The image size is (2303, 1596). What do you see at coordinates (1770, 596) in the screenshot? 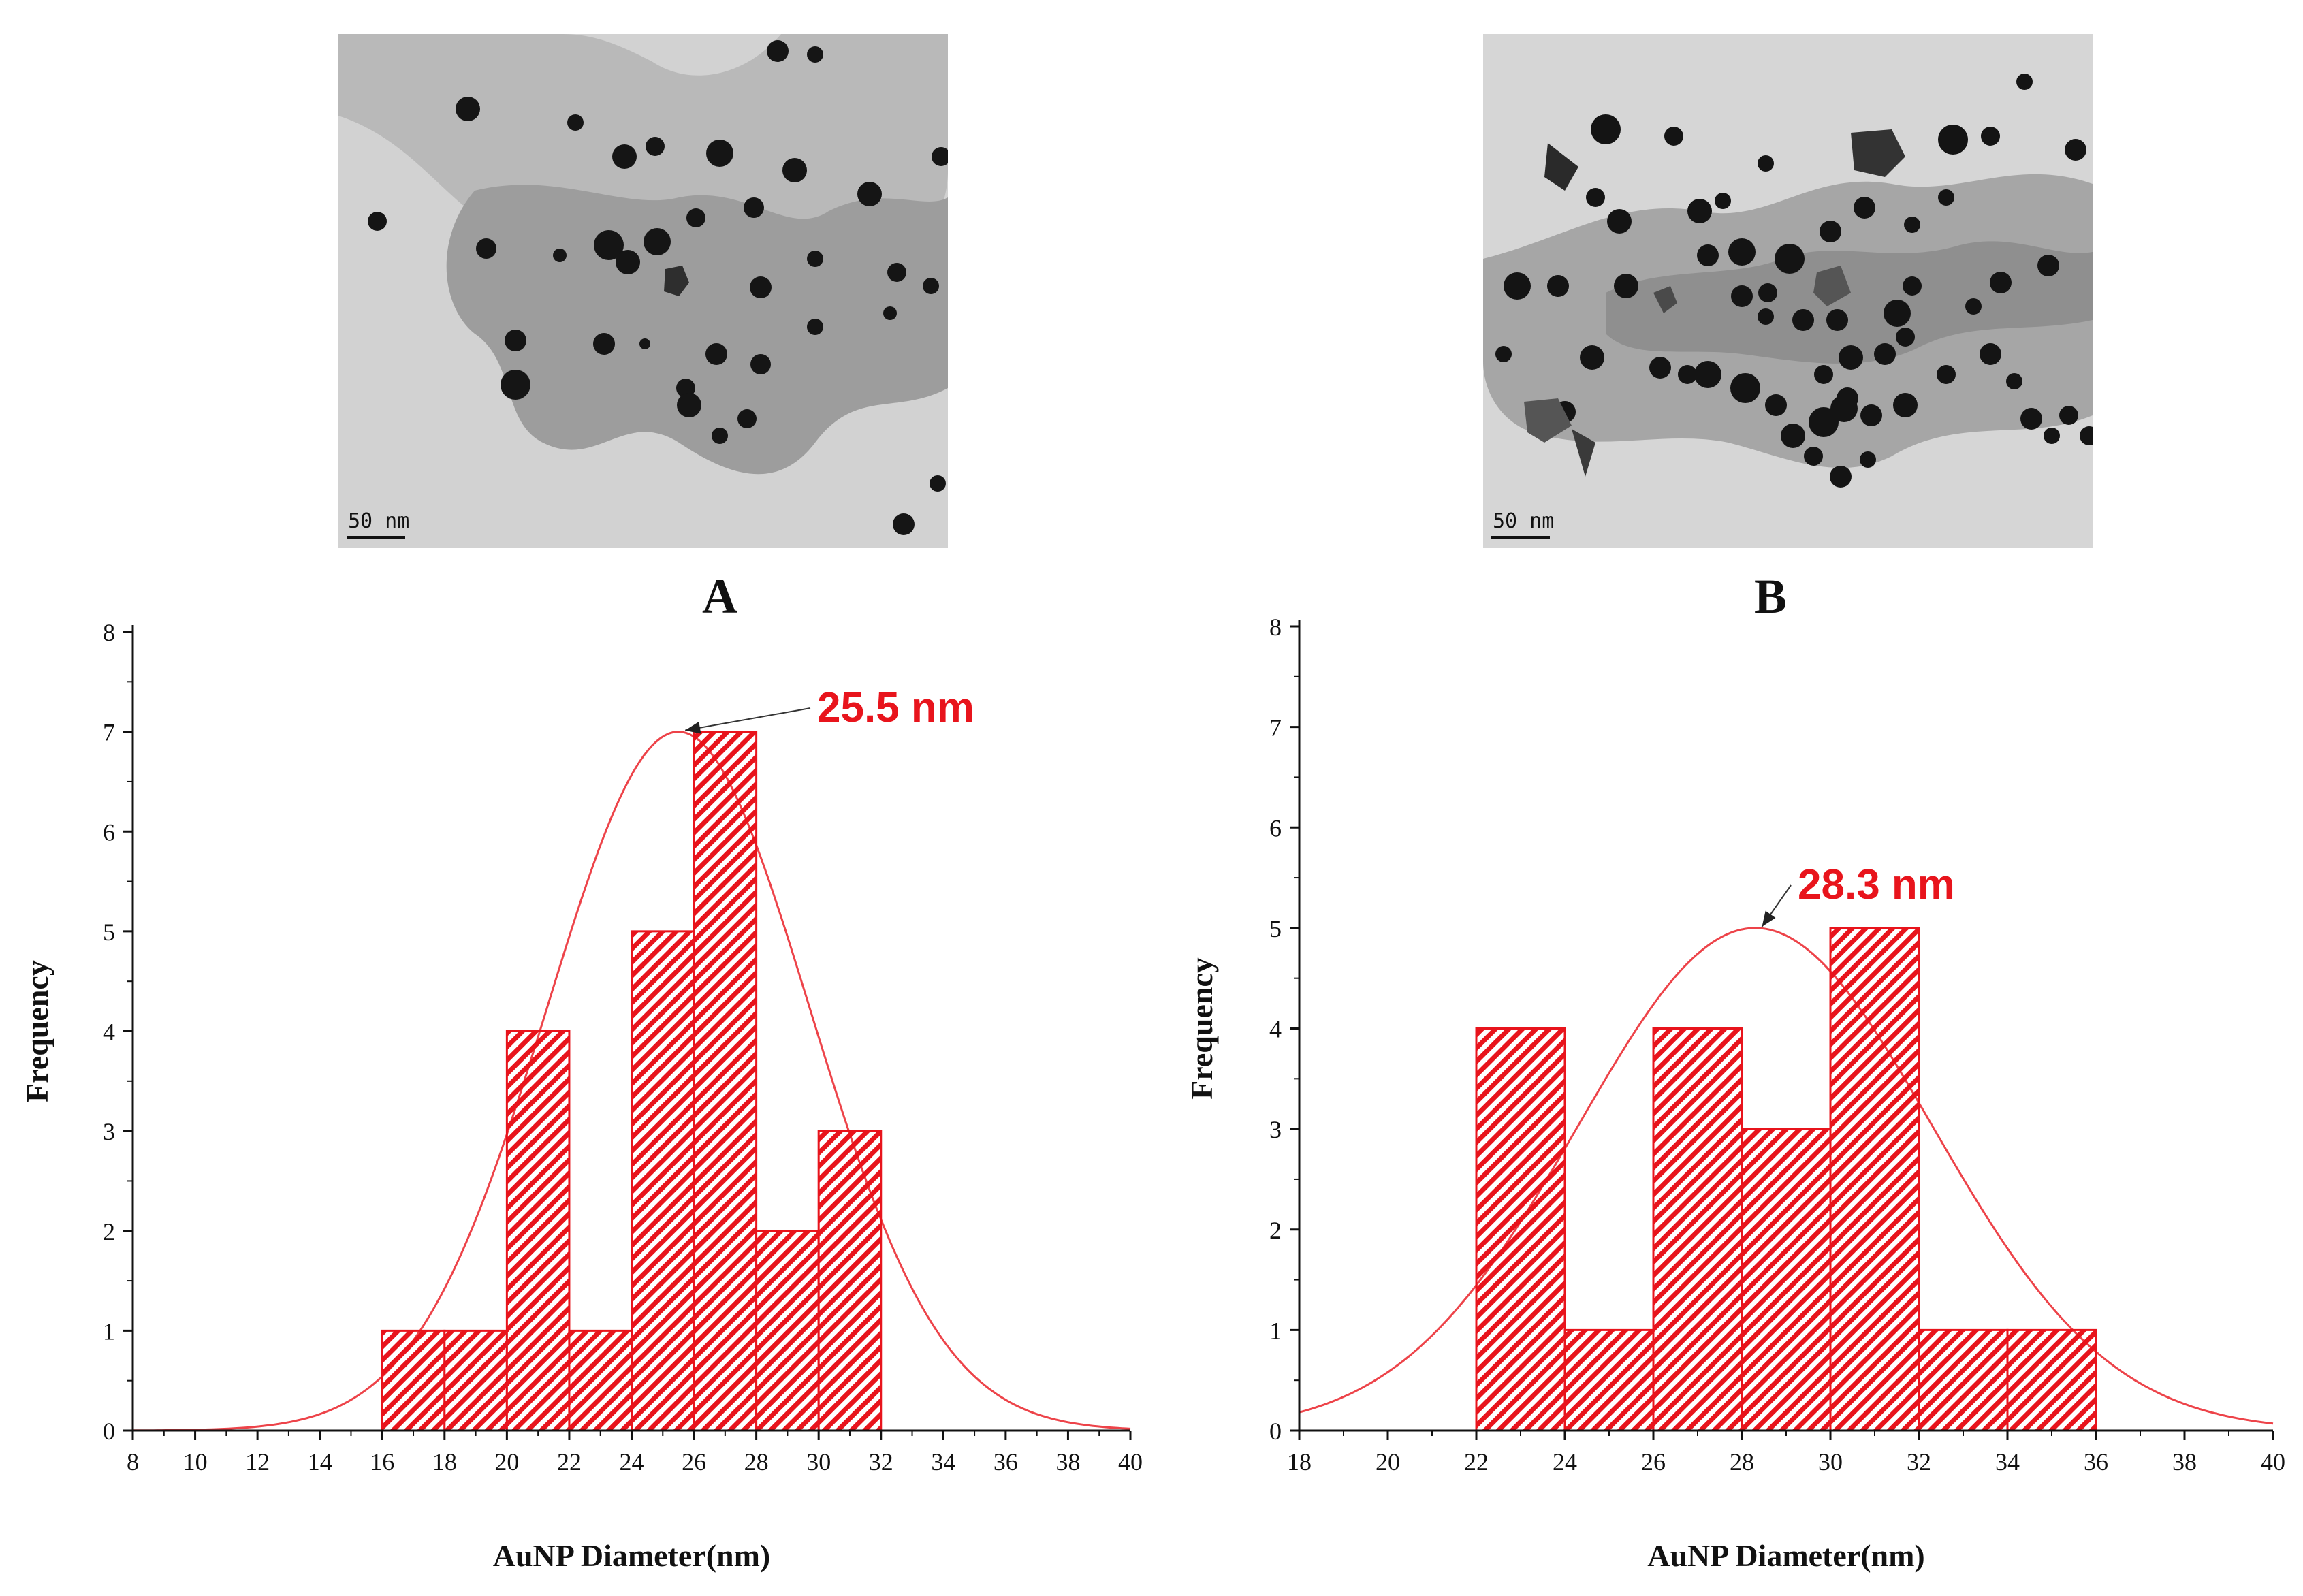
I see `panel-label-b: B` at bounding box center [1770, 596].